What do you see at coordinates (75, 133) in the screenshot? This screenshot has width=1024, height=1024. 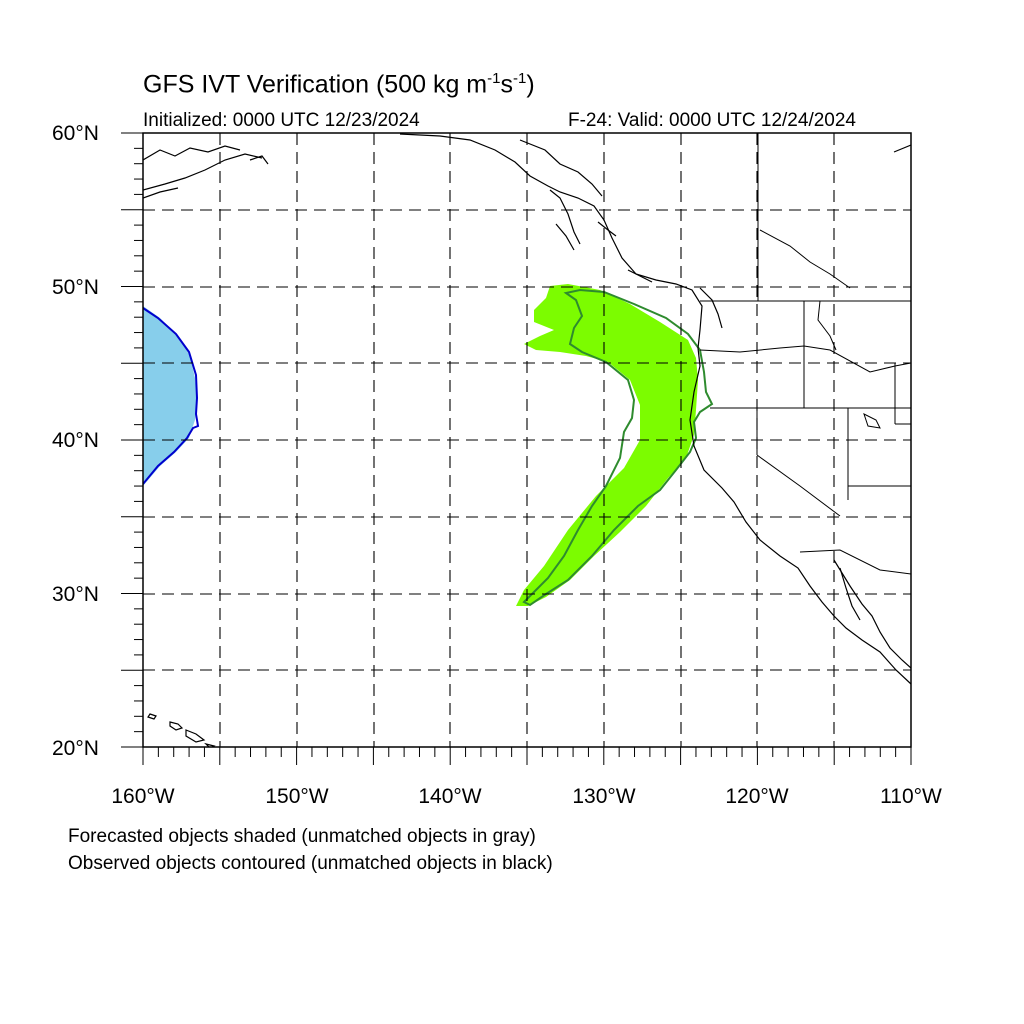 I see `lat-label-60n: 60°N` at bounding box center [75, 133].